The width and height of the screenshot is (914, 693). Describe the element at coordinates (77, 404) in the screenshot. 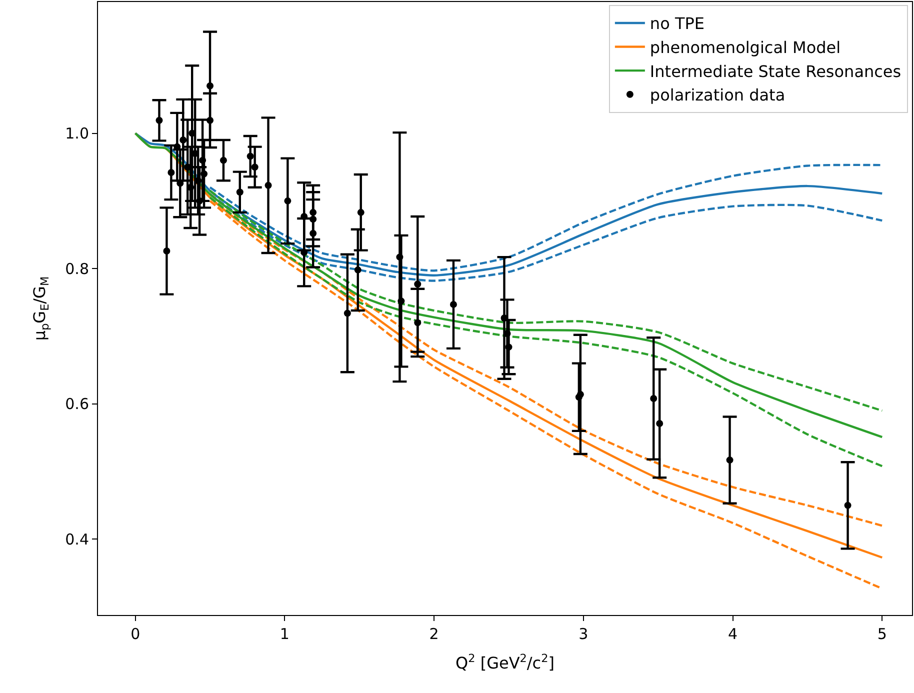

I see `y-tick-label: 0.6` at that location.